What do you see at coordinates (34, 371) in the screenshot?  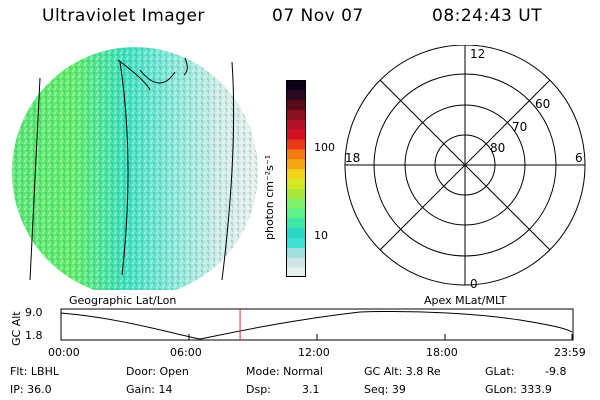 I see `flt-text: Flt: LBHL` at bounding box center [34, 371].